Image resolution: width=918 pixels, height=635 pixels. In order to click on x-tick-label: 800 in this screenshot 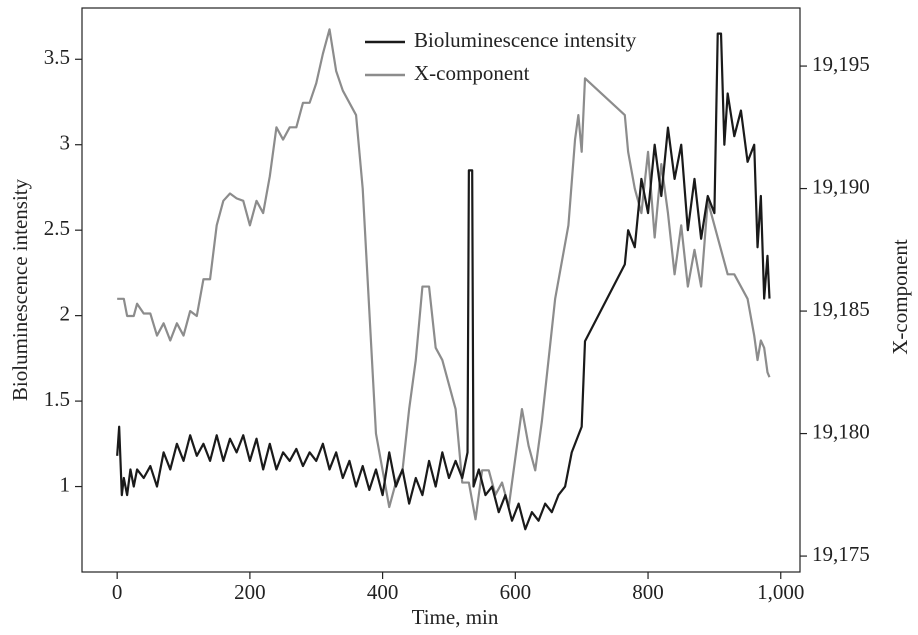, I will do `click(648, 592)`.